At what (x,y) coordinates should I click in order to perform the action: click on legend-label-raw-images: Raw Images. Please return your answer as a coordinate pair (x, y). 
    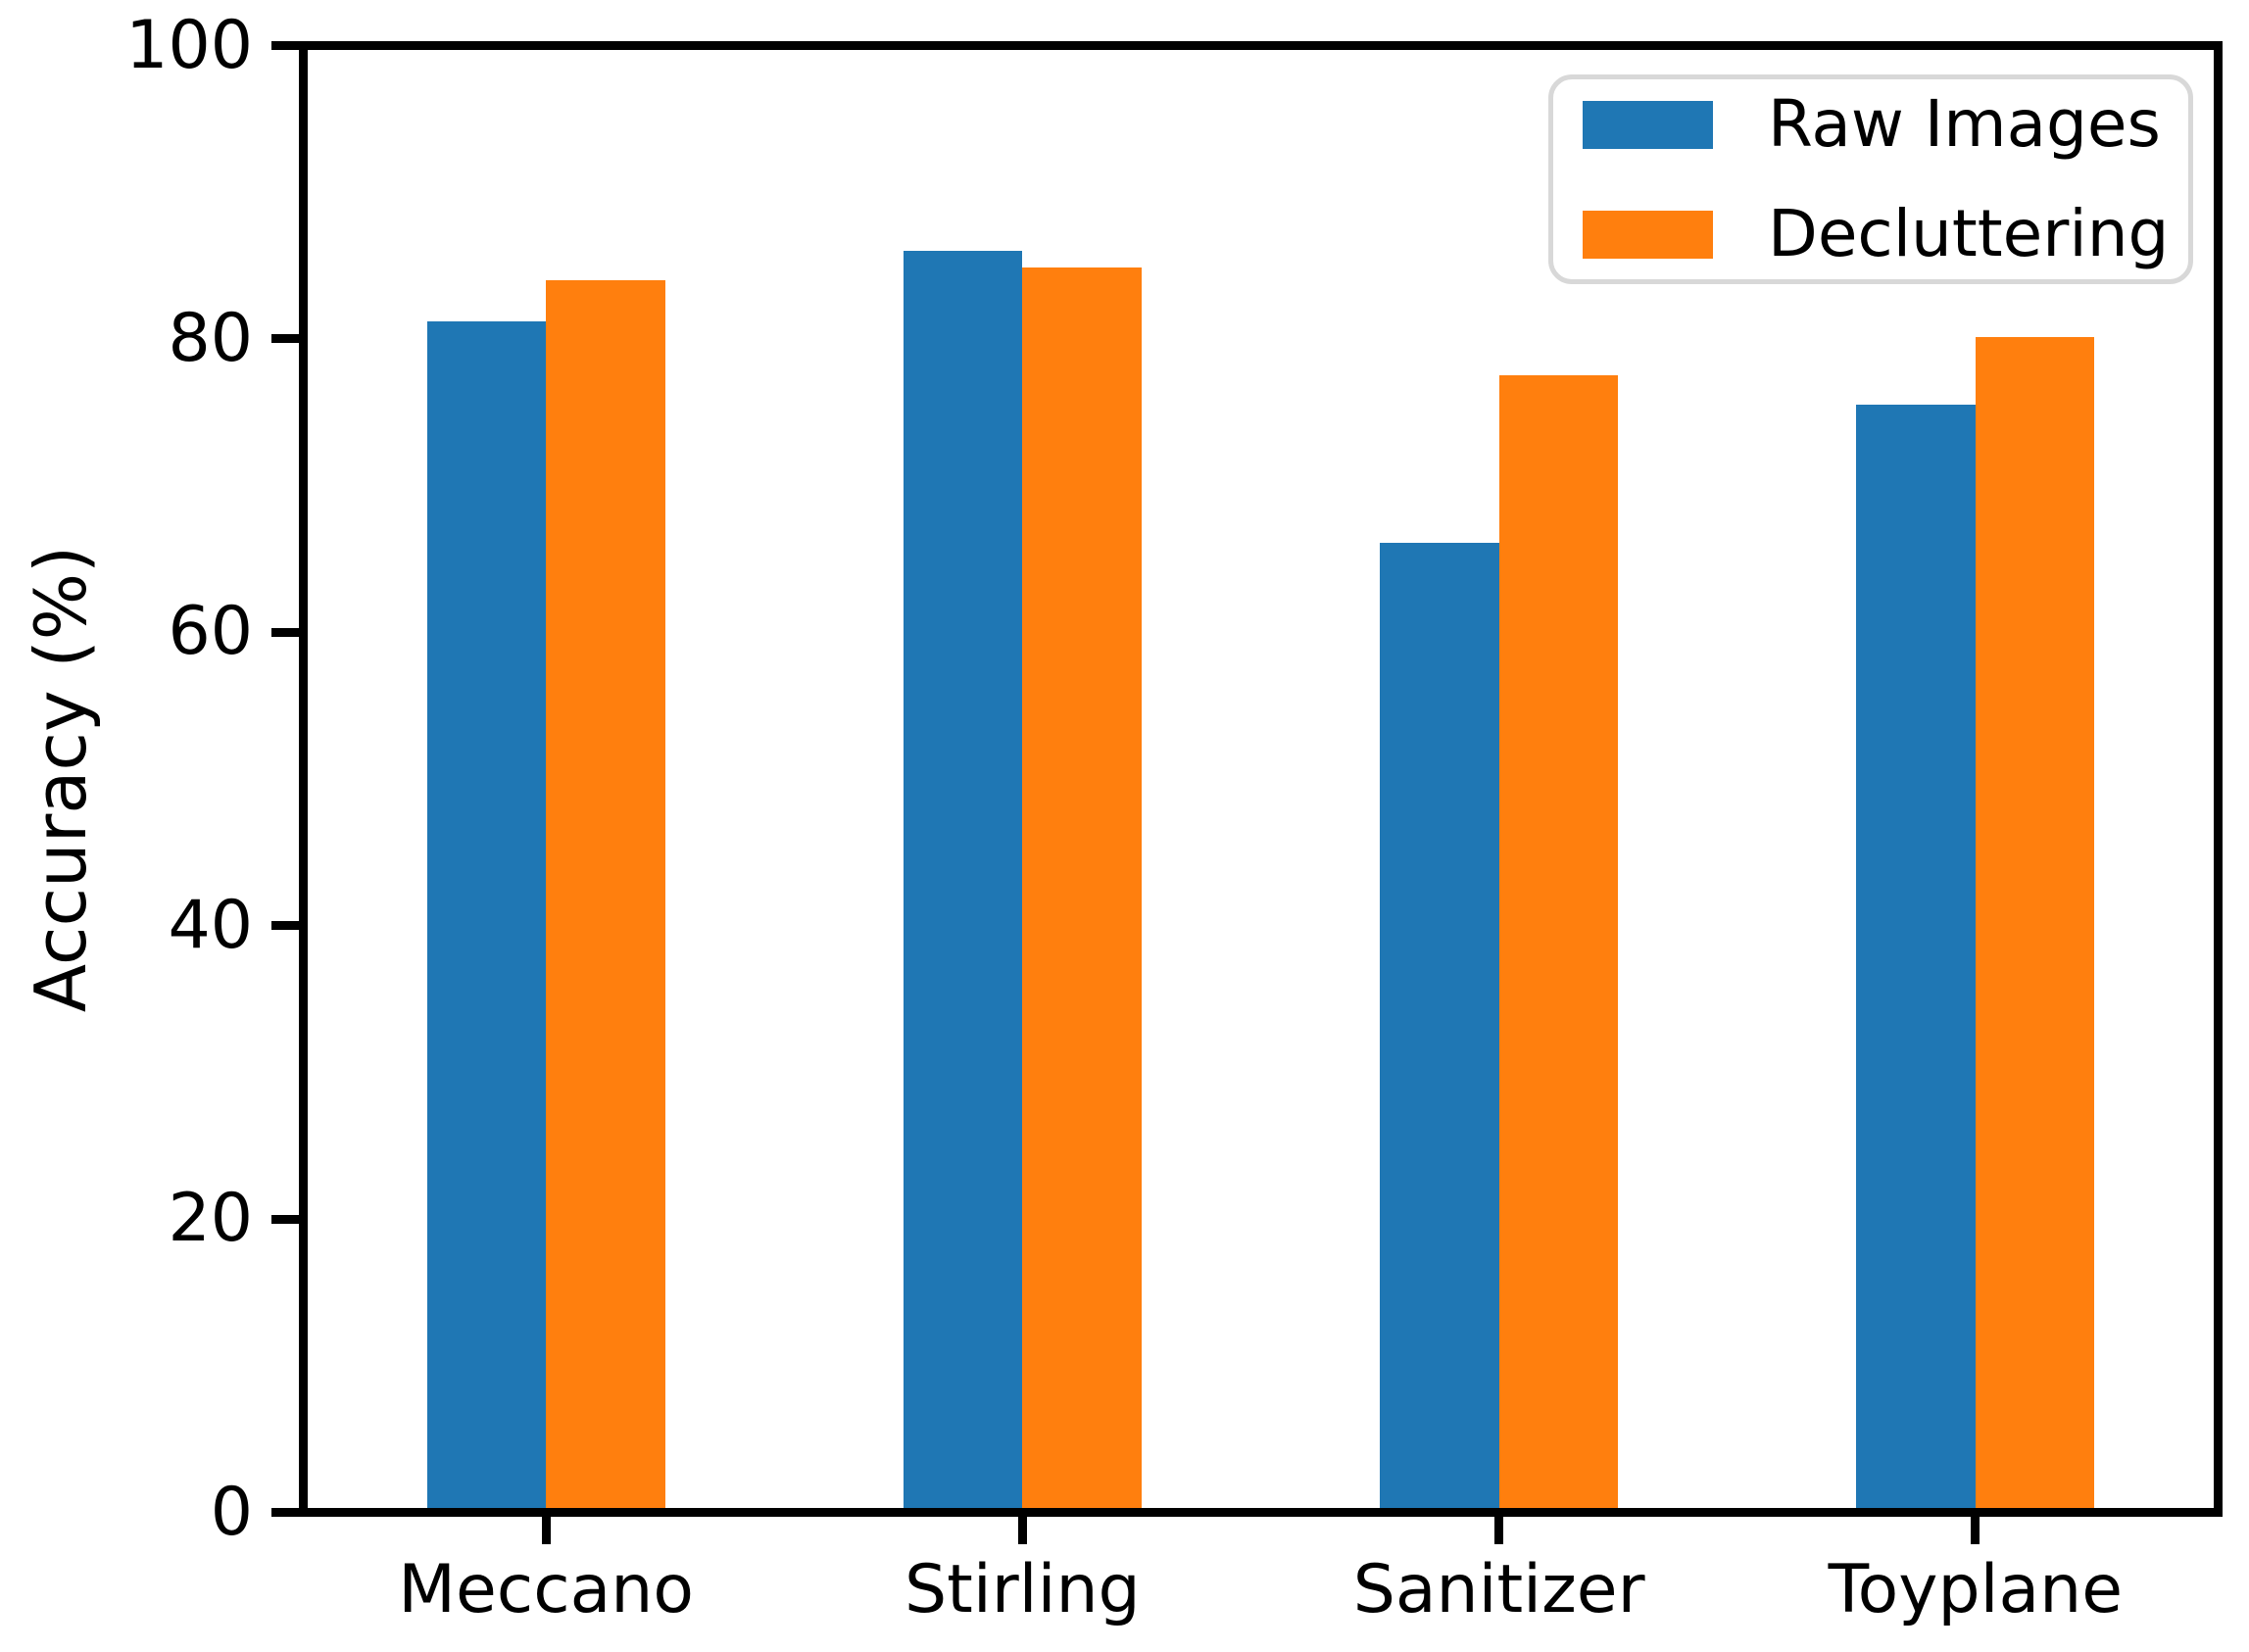
    Looking at the image, I should click on (1964, 124).